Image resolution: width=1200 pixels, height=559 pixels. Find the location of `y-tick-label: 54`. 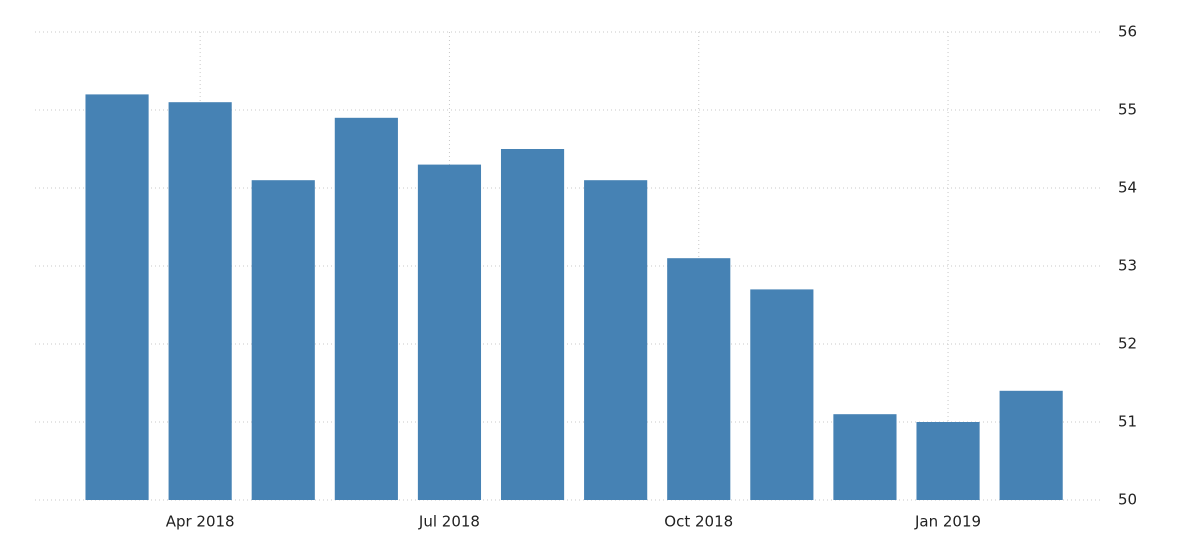

y-tick-label: 54 is located at coordinates (1127, 188).